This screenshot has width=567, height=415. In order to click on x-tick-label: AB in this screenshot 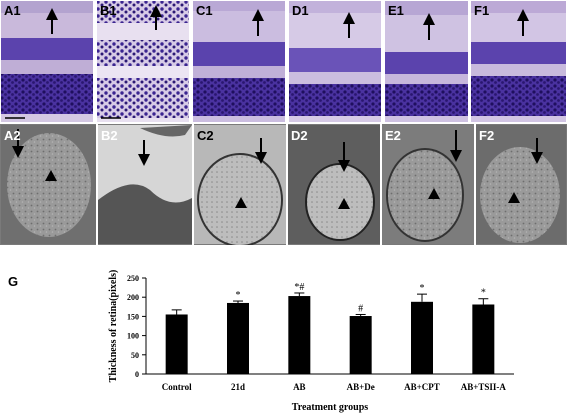, I will do `click(299, 387)`.